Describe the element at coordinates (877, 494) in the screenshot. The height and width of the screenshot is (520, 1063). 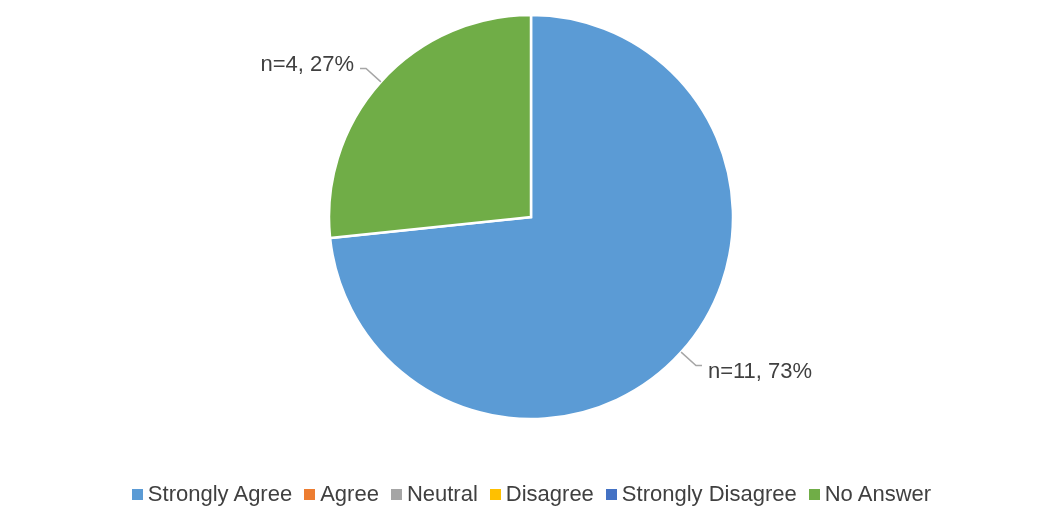
I see `legend-label: No Answer` at that location.